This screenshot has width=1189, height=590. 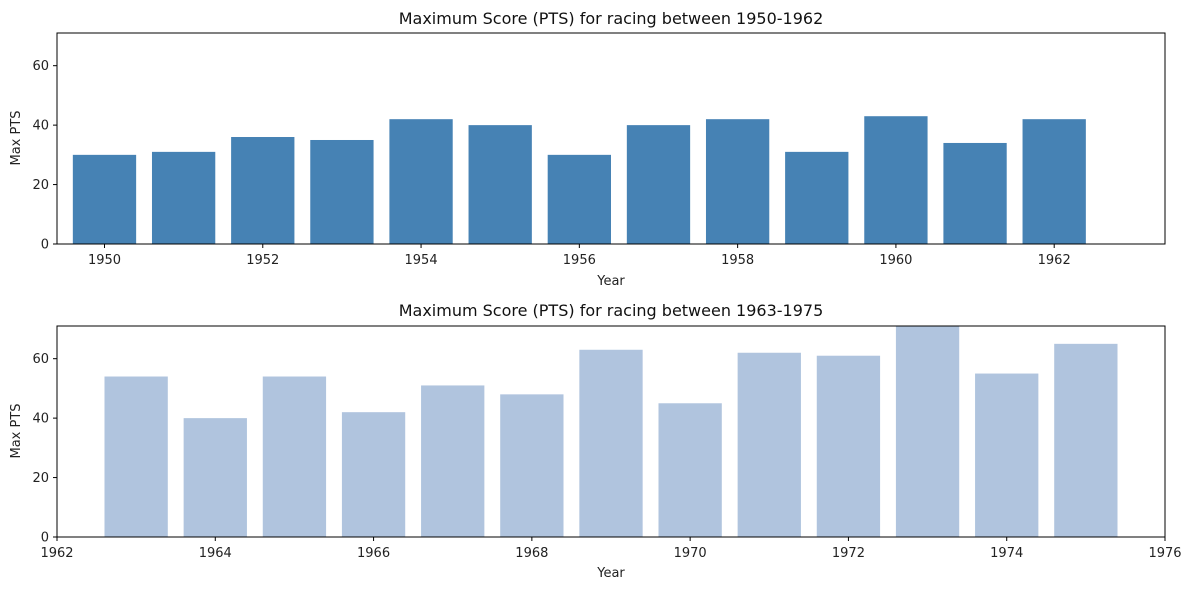 I want to click on bar-1967, so click(x=453, y=461).